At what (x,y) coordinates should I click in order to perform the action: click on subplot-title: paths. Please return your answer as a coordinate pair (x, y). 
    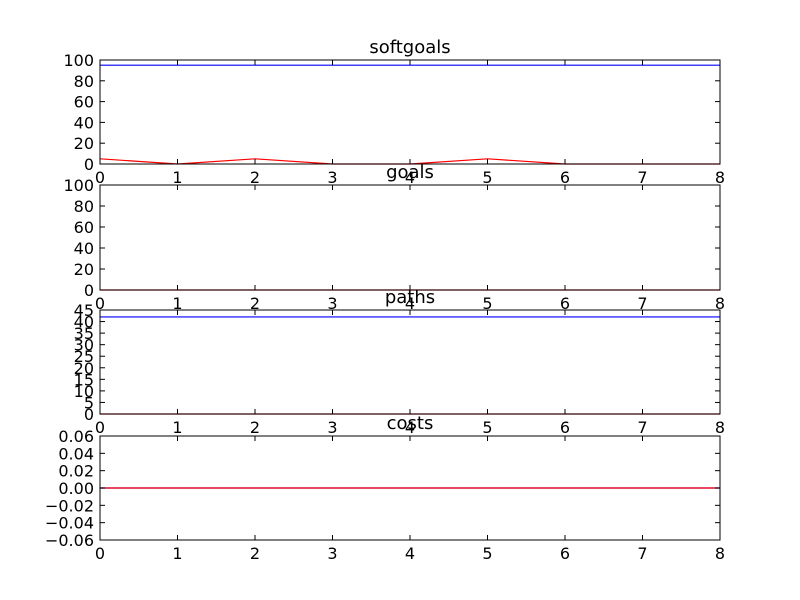
    Looking at the image, I should click on (410, 297).